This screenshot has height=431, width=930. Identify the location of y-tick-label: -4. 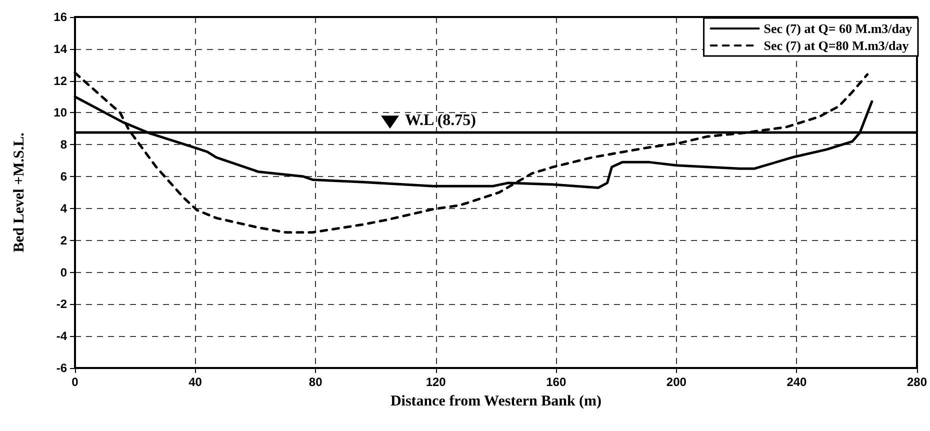
(62, 336).